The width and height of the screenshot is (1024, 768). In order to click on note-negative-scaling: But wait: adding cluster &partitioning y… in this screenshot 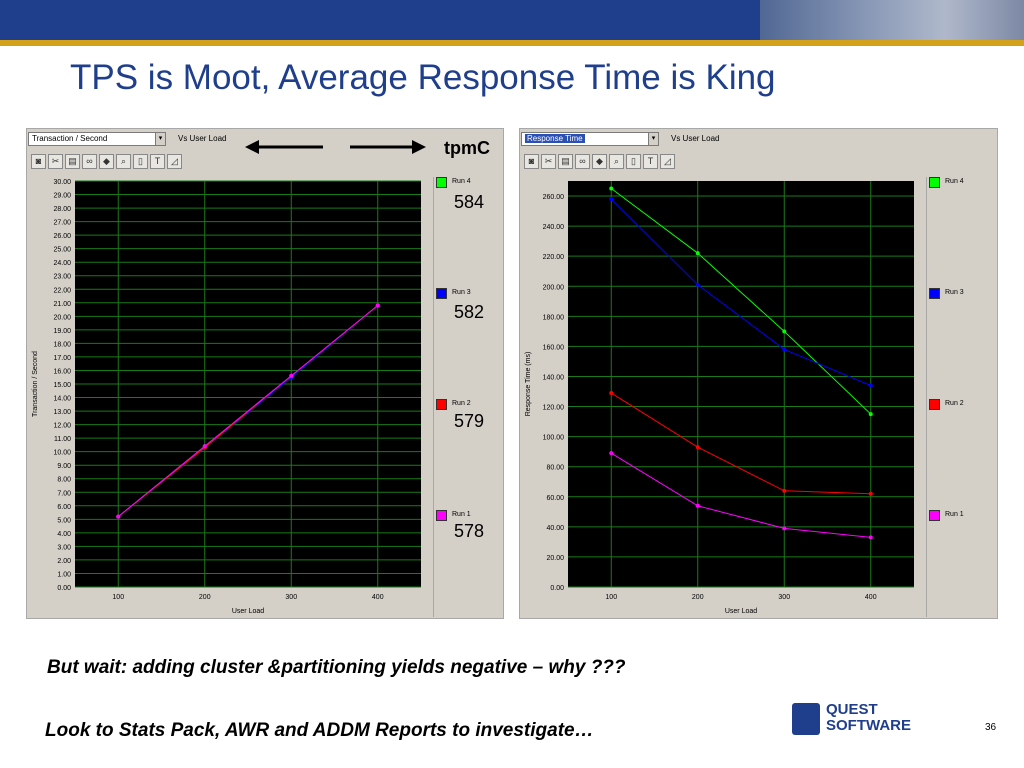, I will do `click(336, 667)`.